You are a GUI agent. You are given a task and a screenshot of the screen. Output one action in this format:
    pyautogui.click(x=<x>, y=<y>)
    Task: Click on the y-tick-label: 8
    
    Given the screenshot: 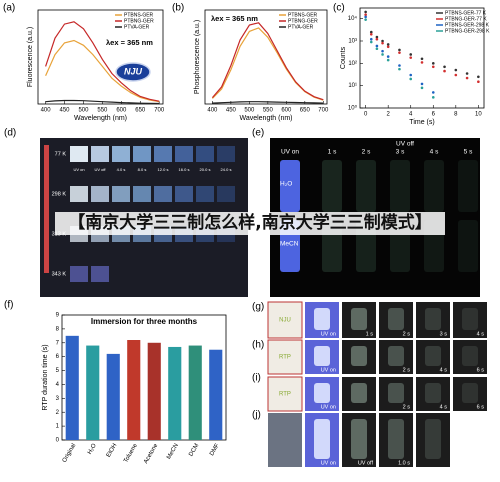 What is the action you would take?
    pyautogui.click(x=58, y=329)
    